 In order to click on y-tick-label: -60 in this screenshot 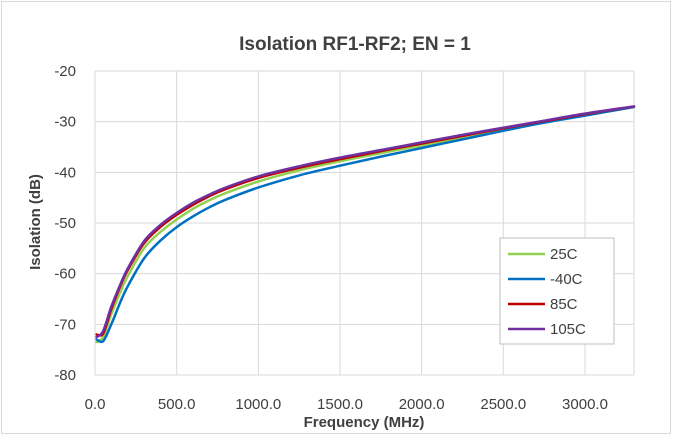, I will do `click(65, 274)`.